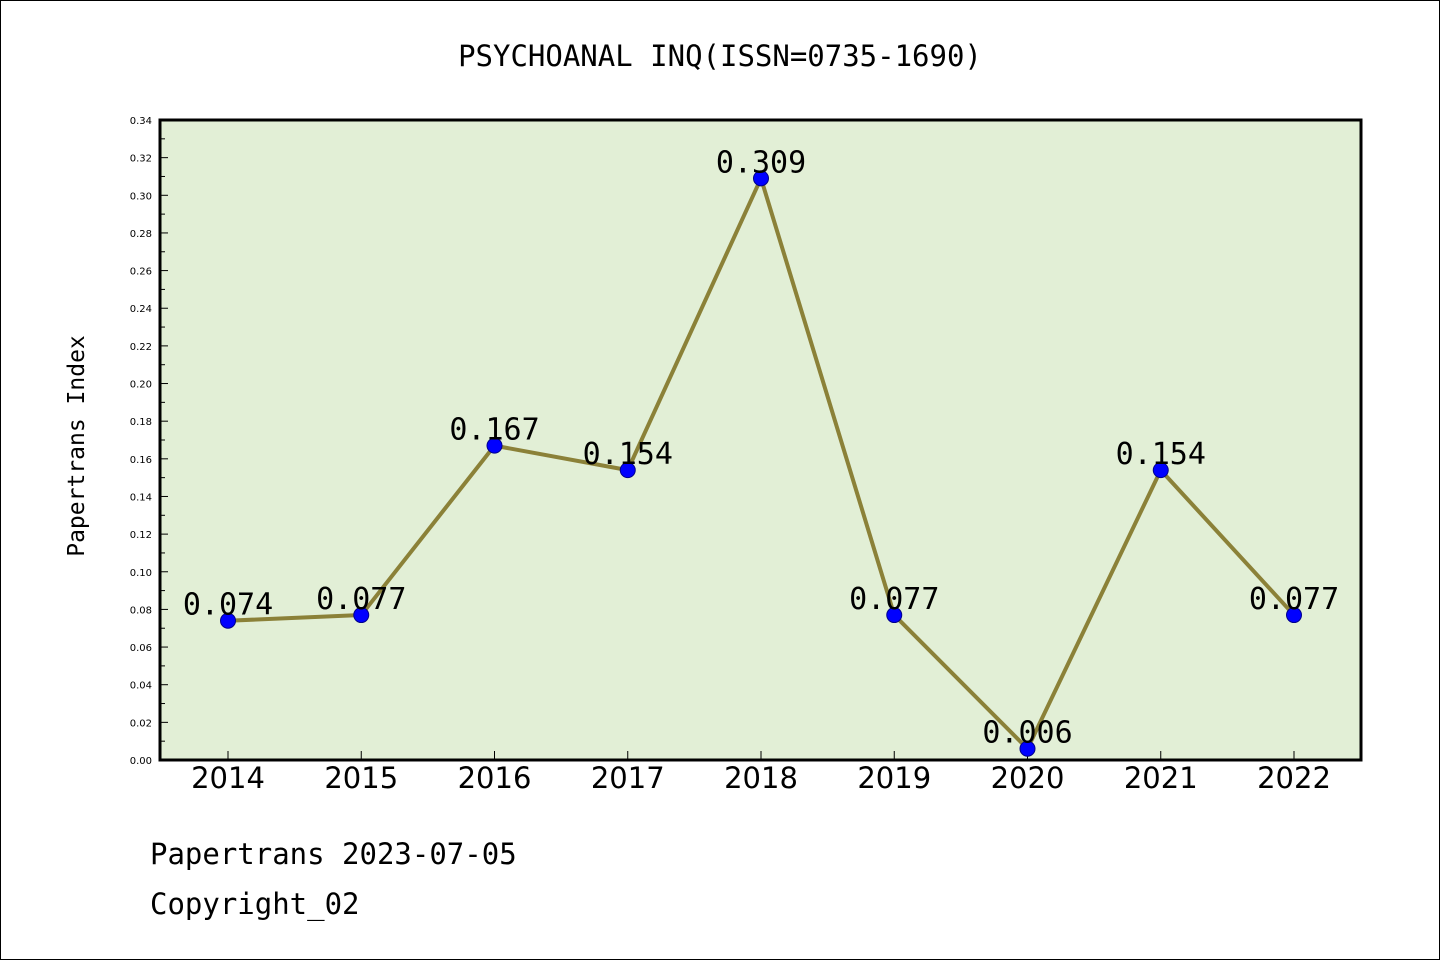 The height and width of the screenshot is (960, 1440). What do you see at coordinates (141, 422) in the screenshot?
I see `y-tick-label: 0.18` at bounding box center [141, 422].